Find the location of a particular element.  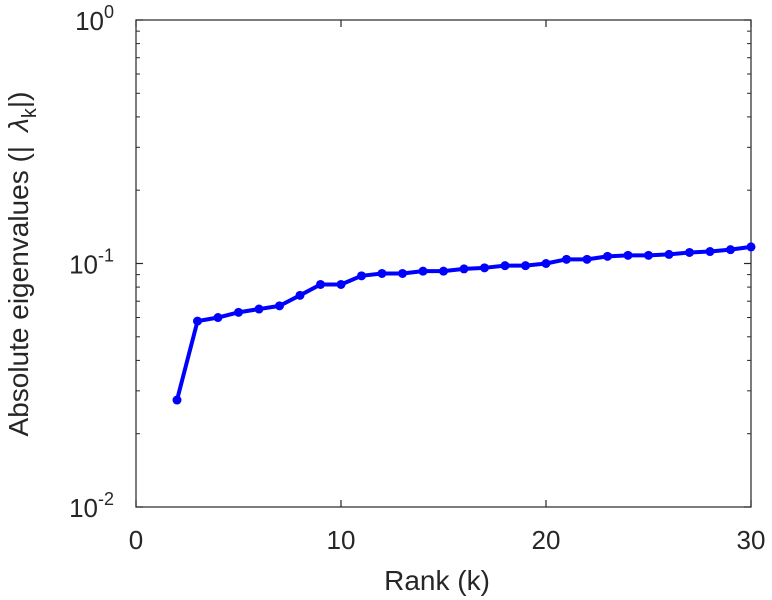

x-tick-label: 20 is located at coordinates (546, 540).